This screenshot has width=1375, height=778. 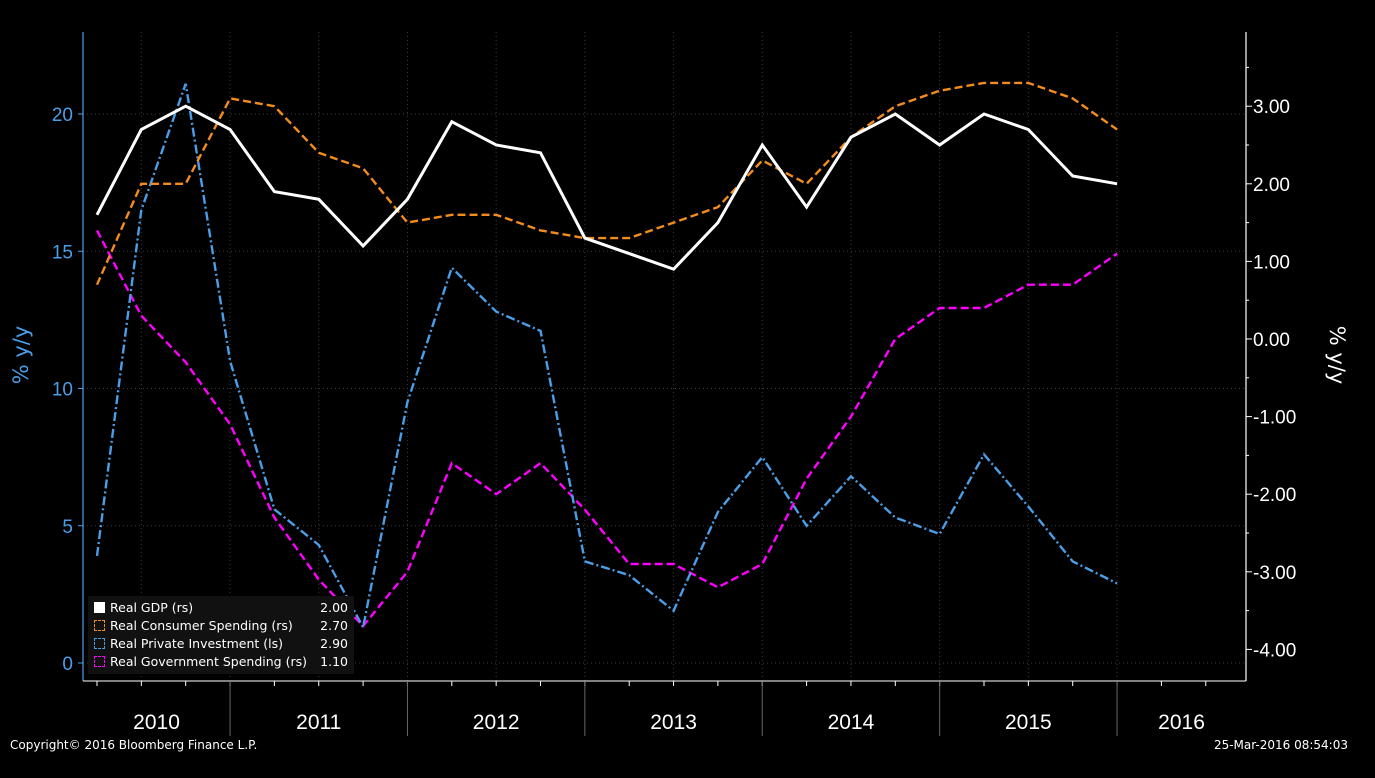 What do you see at coordinates (99, 607) in the screenshot?
I see `legend-swatch-gdp` at bounding box center [99, 607].